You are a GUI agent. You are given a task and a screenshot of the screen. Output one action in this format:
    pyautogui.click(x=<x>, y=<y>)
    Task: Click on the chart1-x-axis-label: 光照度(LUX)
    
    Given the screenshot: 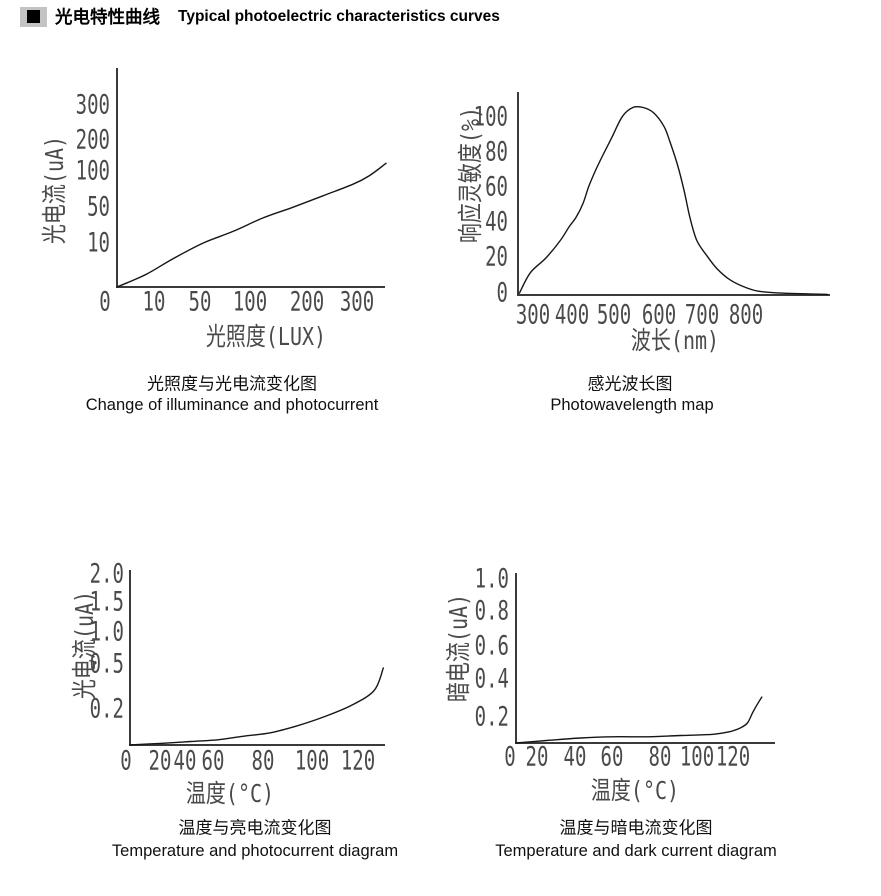 What is the action you would take?
    pyautogui.click(x=266, y=336)
    